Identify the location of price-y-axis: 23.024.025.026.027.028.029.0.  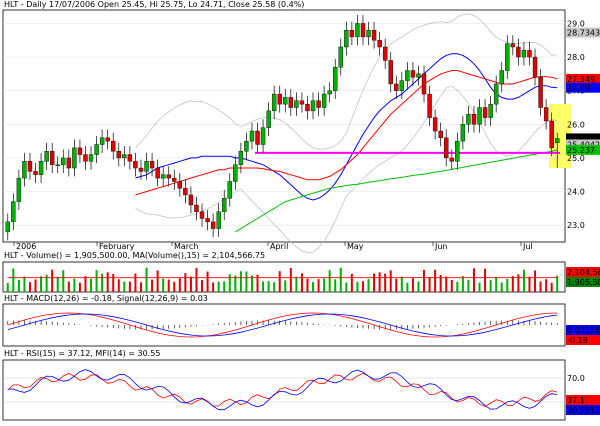
(576, 124).